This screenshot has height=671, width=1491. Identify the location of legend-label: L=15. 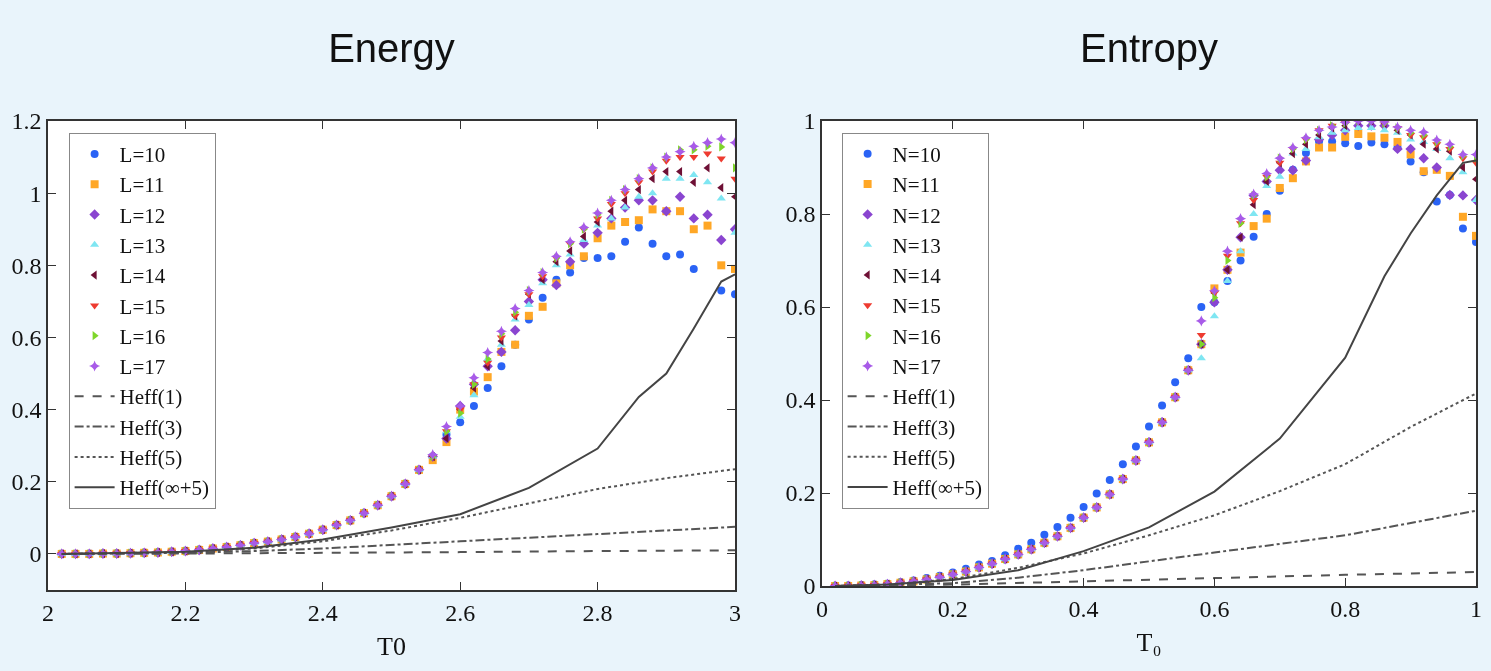
(142, 306).